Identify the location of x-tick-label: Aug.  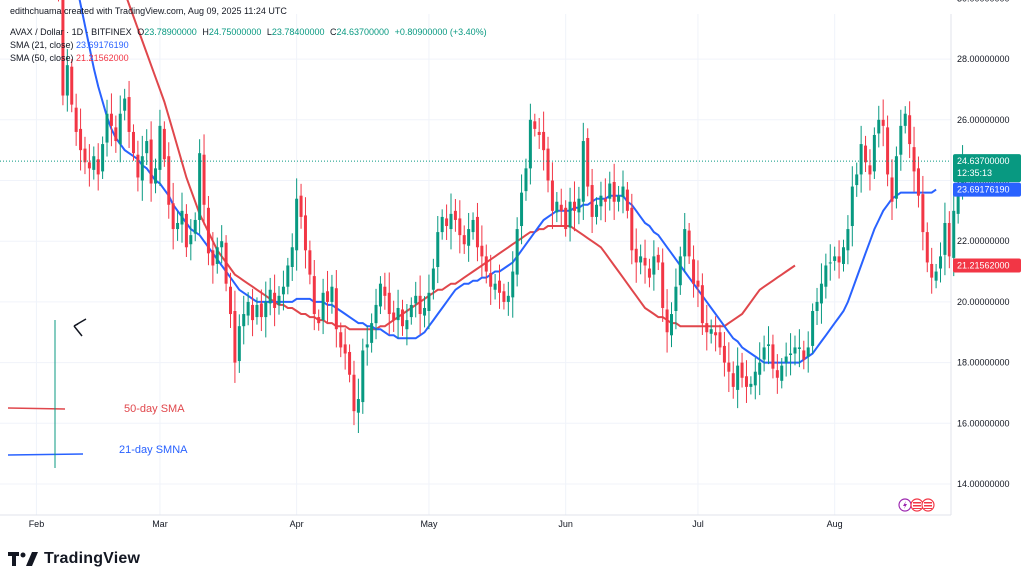
(835, 524).